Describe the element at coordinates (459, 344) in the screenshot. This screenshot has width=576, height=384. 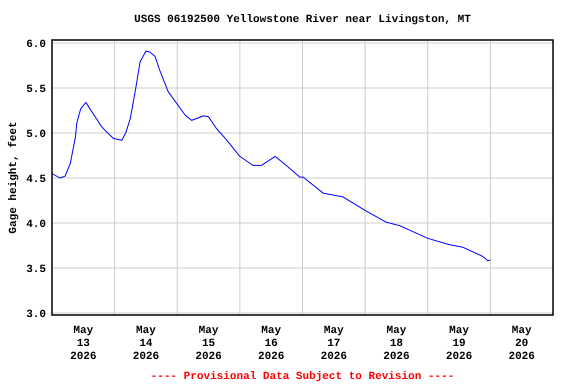
I see `x-tick-label: May 19 2026` at that location.